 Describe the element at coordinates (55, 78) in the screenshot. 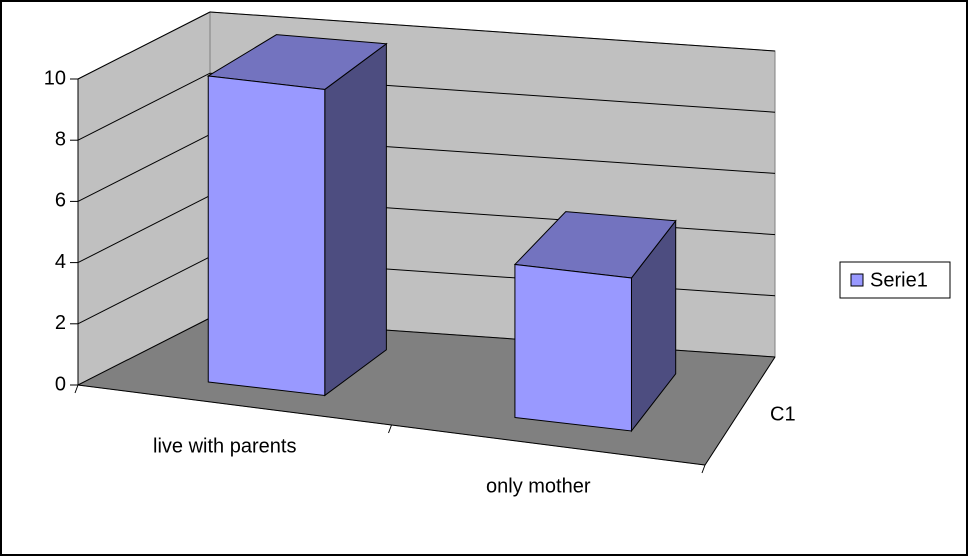

I see `y-tick-label: 10` at that location.